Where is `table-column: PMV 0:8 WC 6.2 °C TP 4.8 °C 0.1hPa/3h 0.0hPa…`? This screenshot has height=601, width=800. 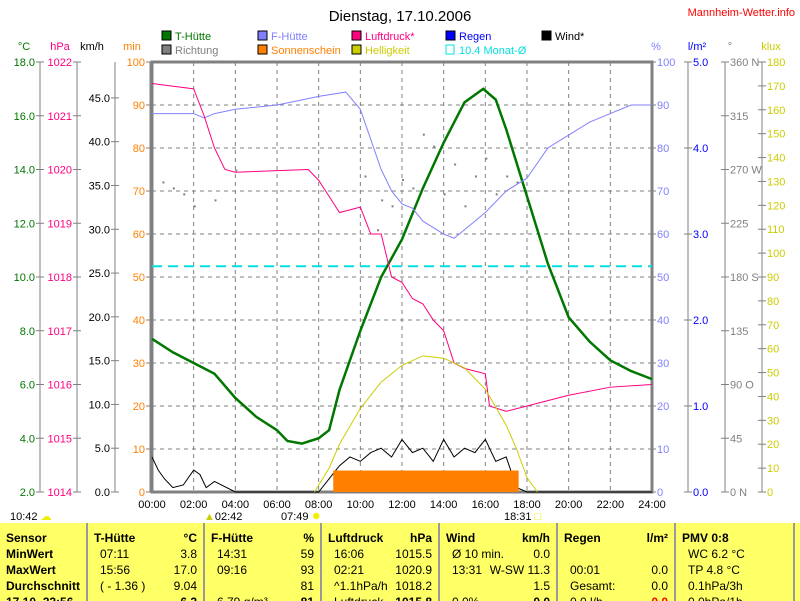
table-column: PMV 0:8 WC 6.2 °C TP 4.8 °C 0.1hPa/3h 0.0hPa… is located at coordinates (735, 562).